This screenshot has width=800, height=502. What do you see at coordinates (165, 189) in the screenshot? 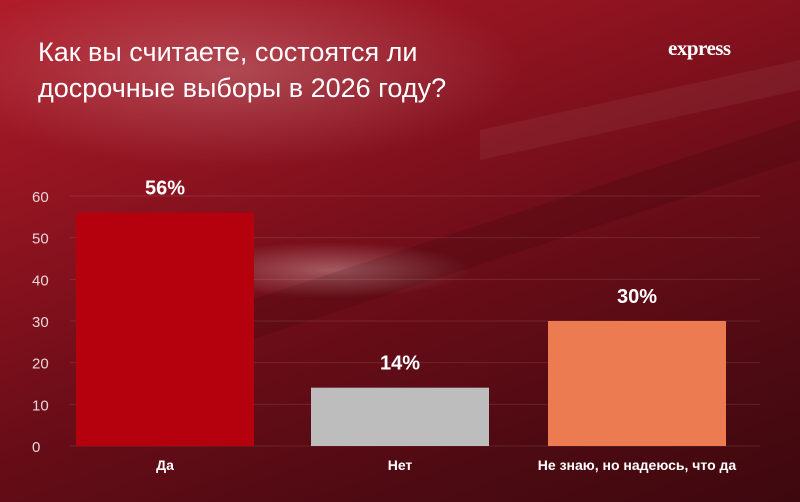
I see `value-label: 56%` at bounding box center [165, 189].